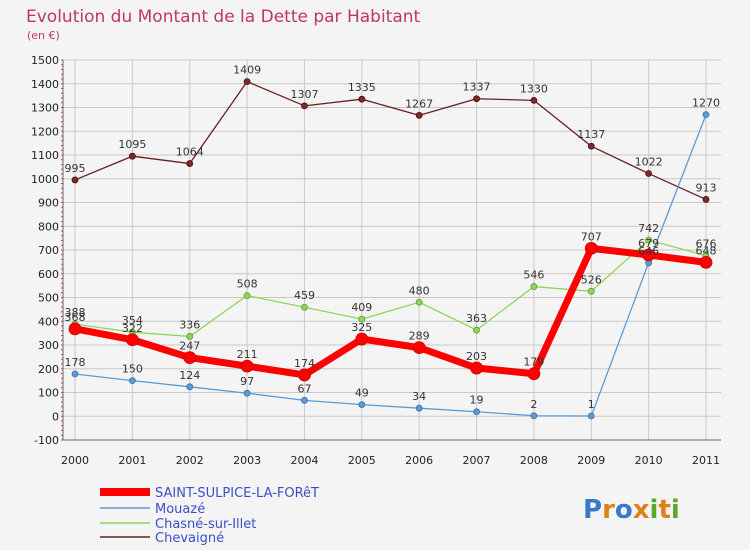 Image resolution: width=750 pixels, height=550 pixels. What do you see at coordinates (247, 70) in the screenshot?
I see `data-label: 1409` at bounding box center [247, 70].